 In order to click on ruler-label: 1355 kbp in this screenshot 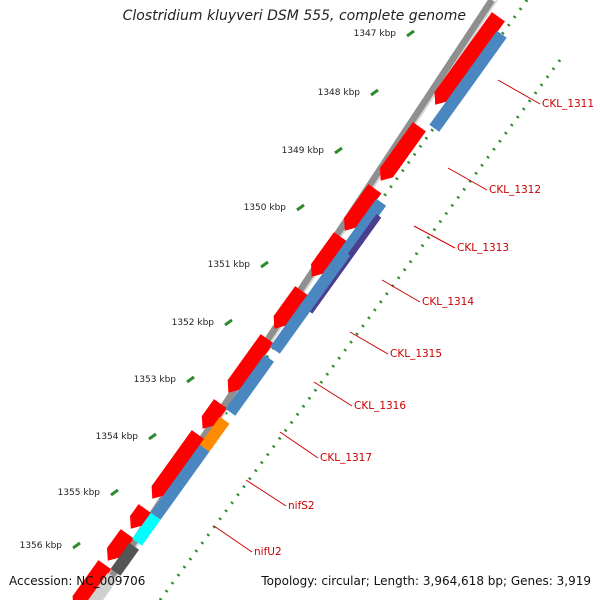, I will do `click(79, 493)`.